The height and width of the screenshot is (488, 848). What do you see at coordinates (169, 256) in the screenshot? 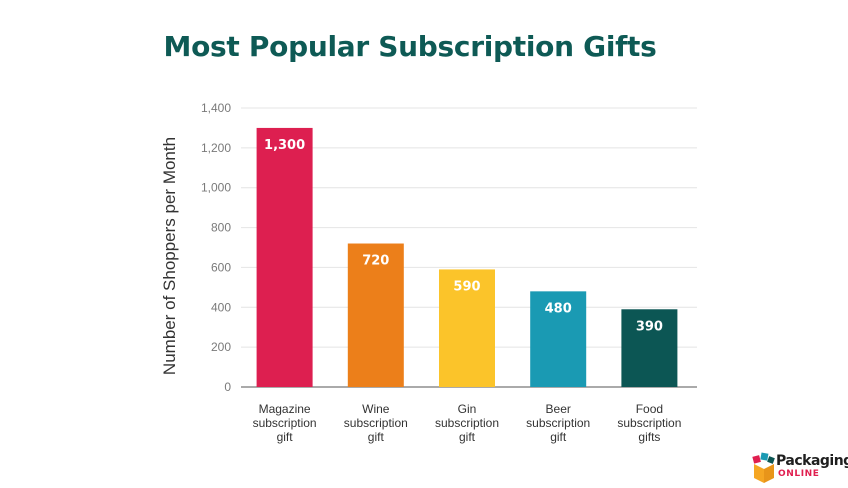
I see `y-axis-label: Number of Shoppers per Month` at bounding box center [169, 256].